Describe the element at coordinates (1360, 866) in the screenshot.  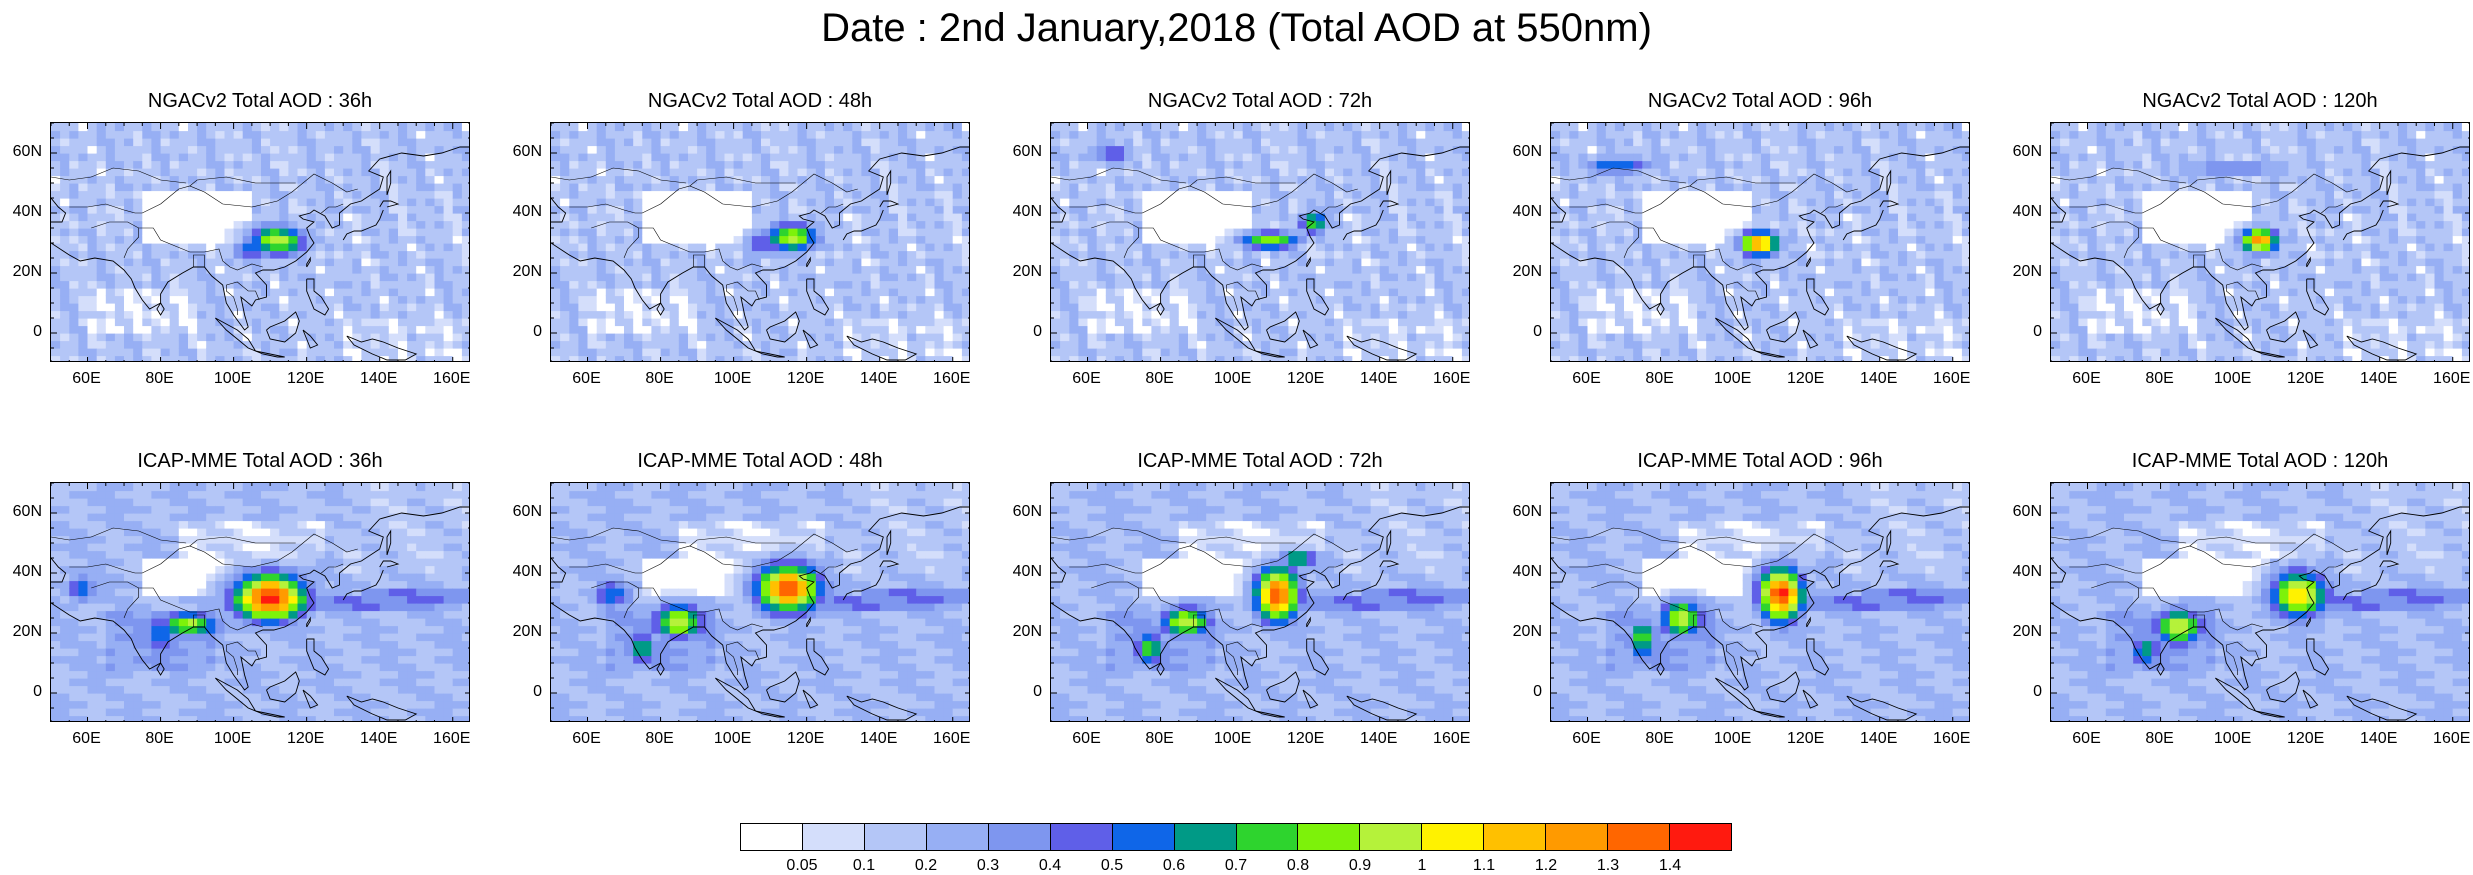
I see `colorbar-level-label: 0.9` at that location.